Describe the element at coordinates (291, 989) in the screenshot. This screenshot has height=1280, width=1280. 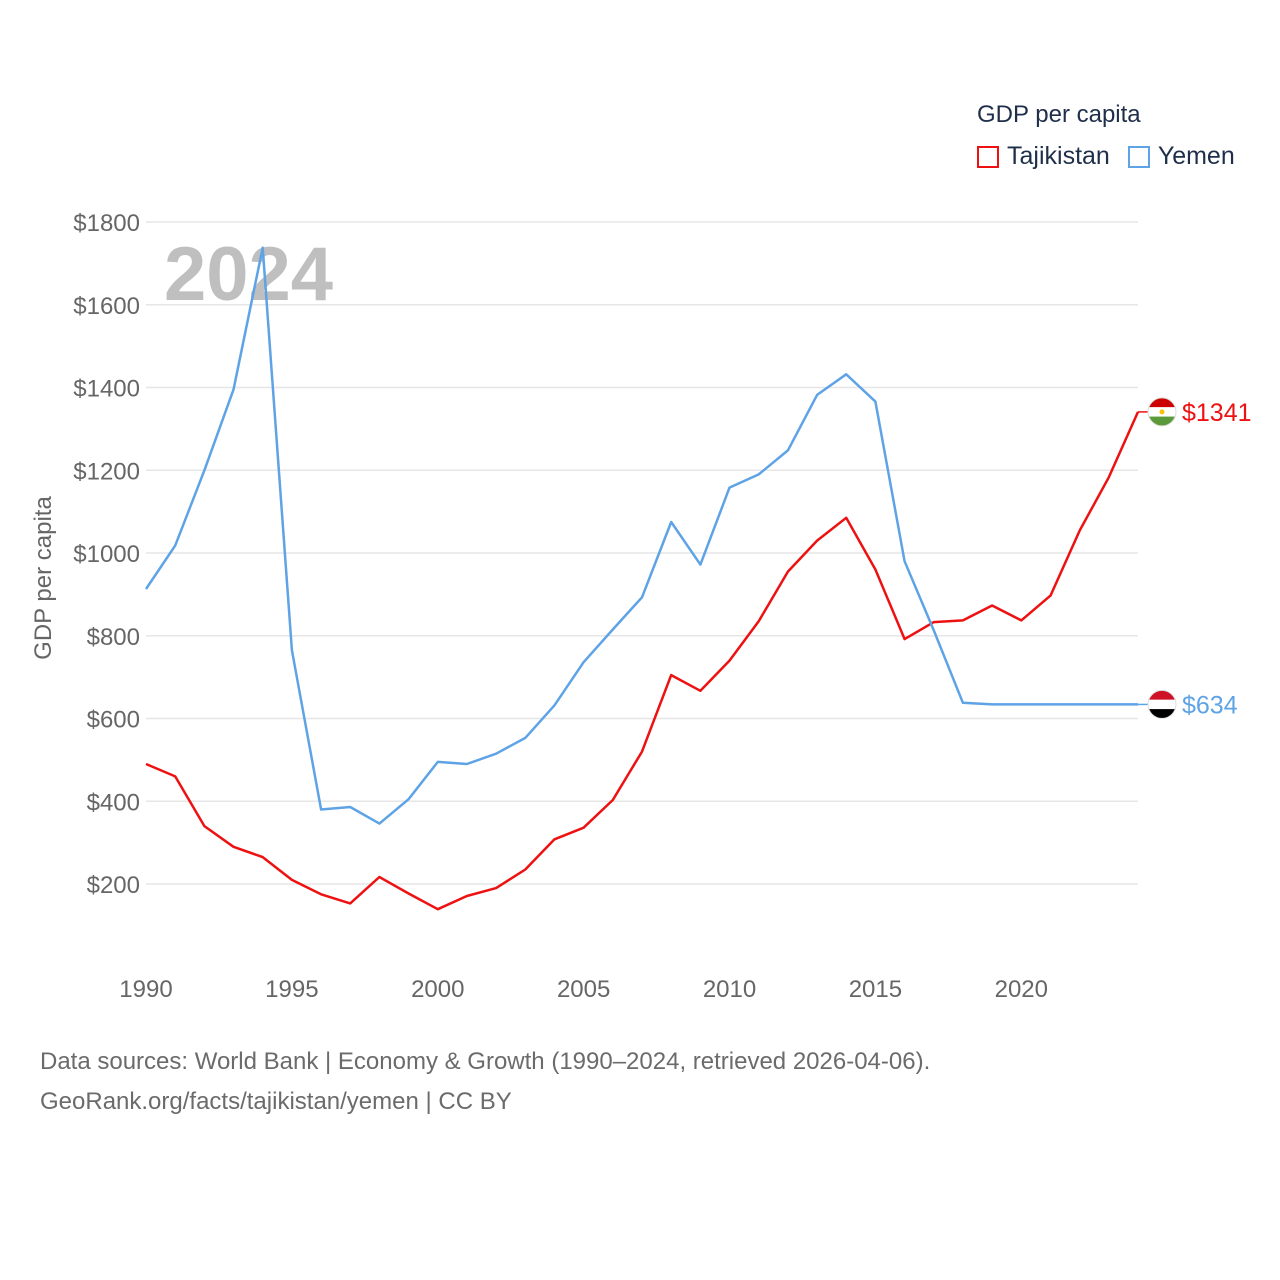
I see `x-tick-label: 1995` at that location.